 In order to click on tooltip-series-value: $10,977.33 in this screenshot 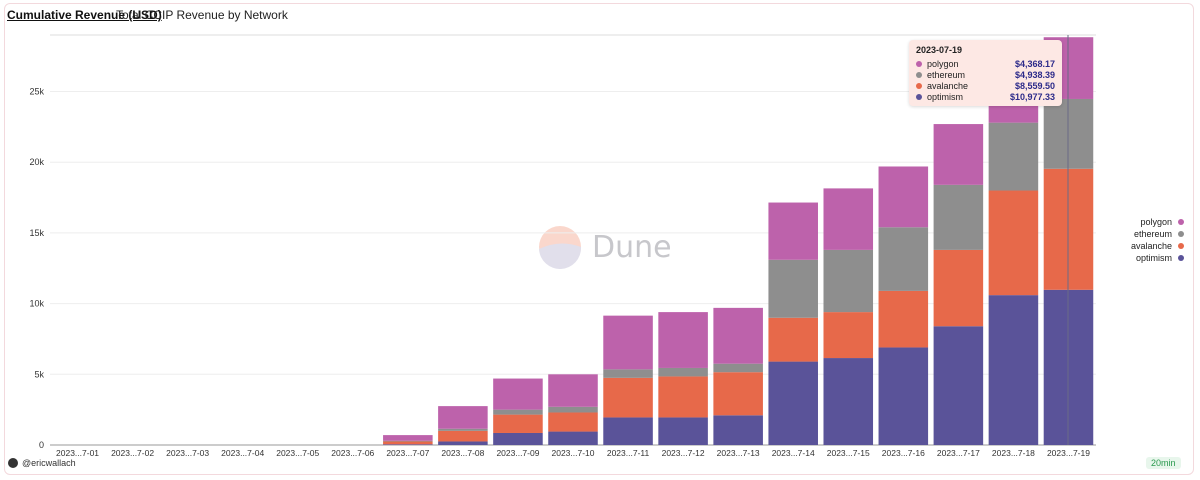, I will do `click(1032, 96)`.